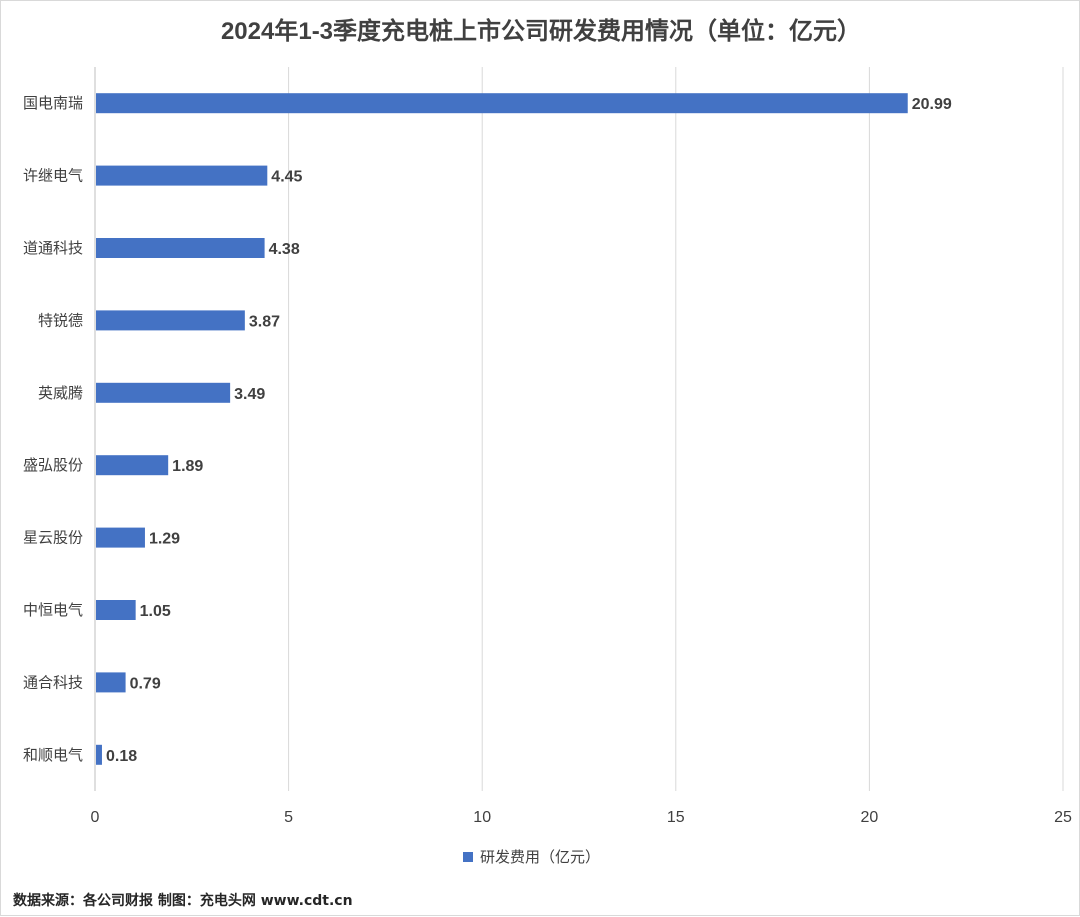  What do you see at coordinates (121, 756) in the screenshot?
I see `data-label: 0.18` at bounding box center [121, 756].